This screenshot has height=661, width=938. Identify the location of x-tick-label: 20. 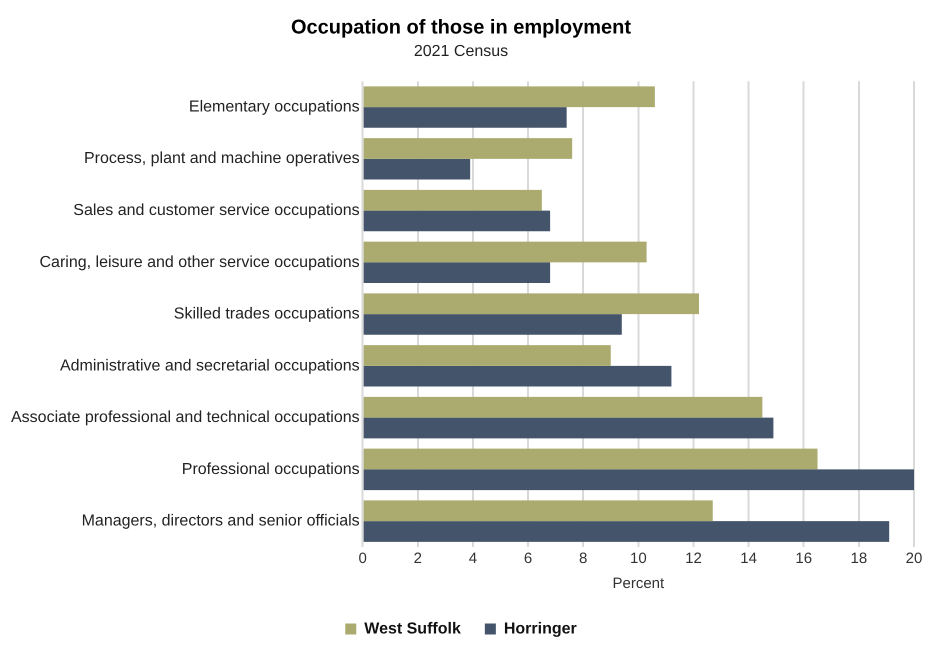
(914, 559).